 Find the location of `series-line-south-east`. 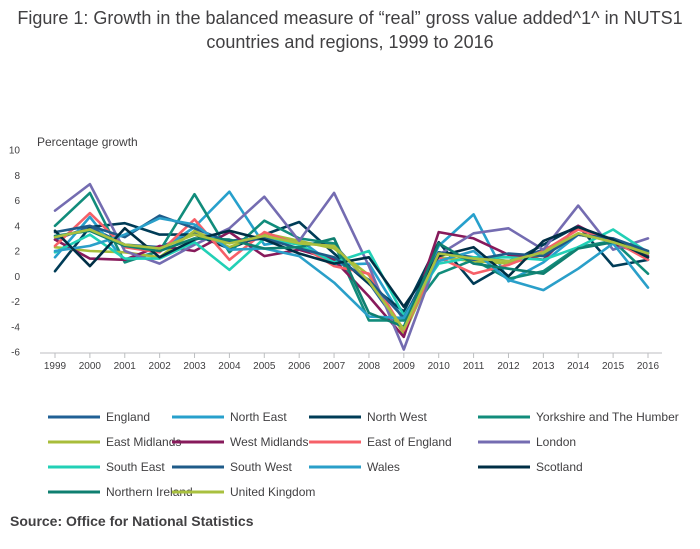

series-line-south-east is located at coordinates (351, 272).